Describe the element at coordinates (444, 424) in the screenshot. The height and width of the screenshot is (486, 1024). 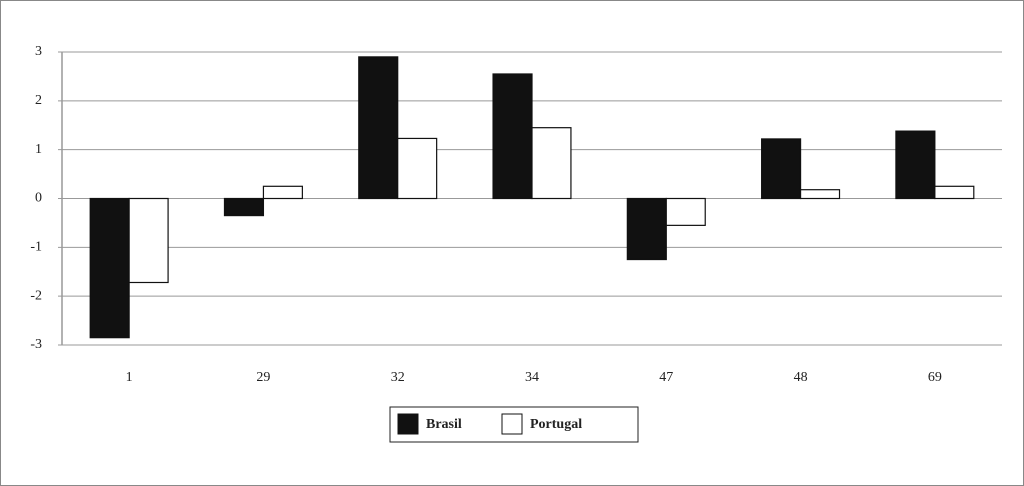
I see `legend-label: Brasil` at that location.